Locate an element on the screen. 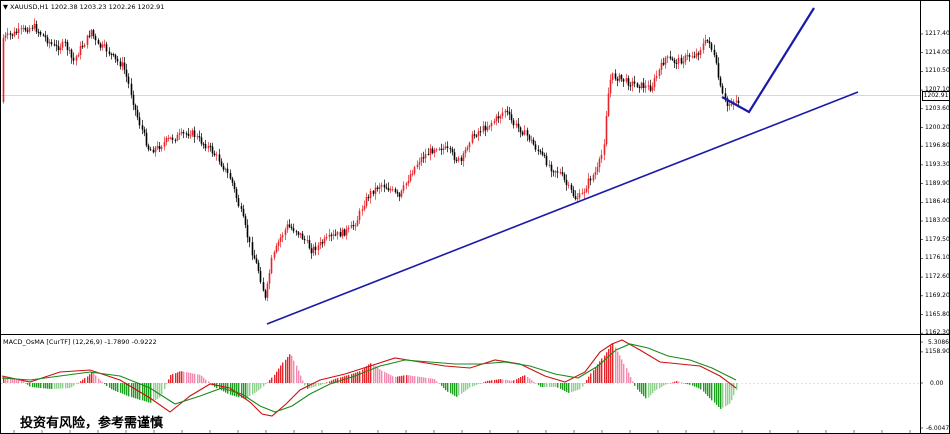 This screenshot has height=434, width=950. price-axis-label: 1196.80 is located at coordinates (937, 146).